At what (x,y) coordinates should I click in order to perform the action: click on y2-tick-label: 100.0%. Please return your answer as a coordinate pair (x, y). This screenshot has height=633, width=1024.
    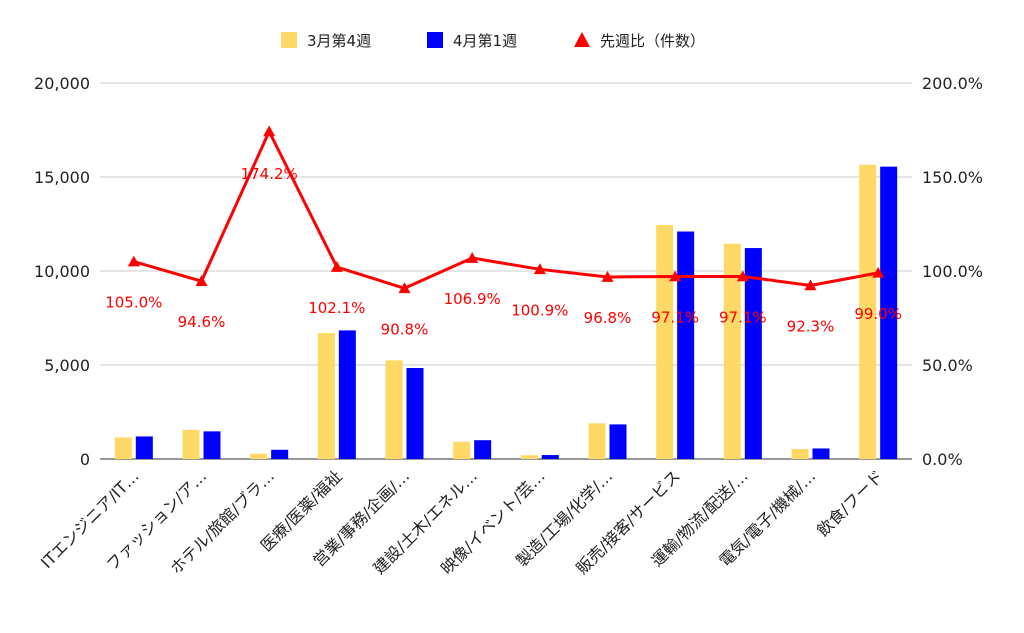
    Looking at the image, I should click on (952, 271).